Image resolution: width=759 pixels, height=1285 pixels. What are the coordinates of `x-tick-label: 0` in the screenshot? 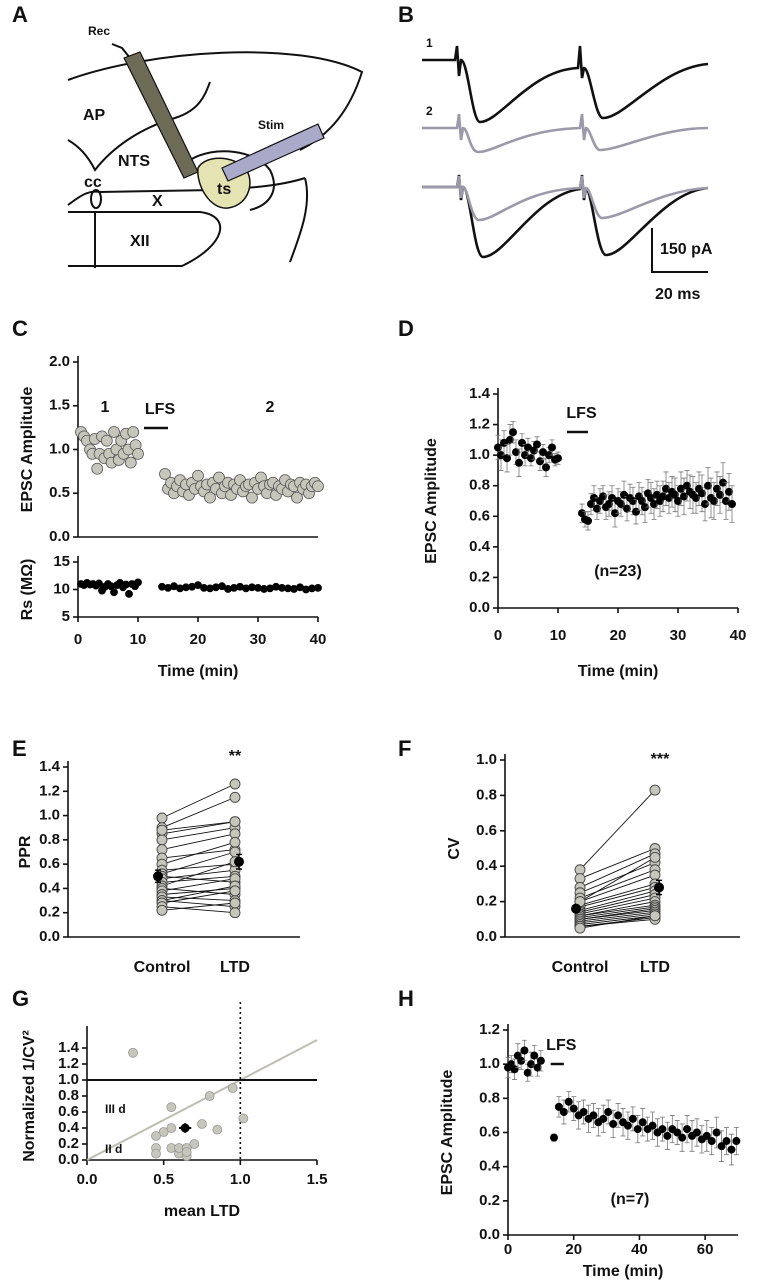 It's located at (78, 639).